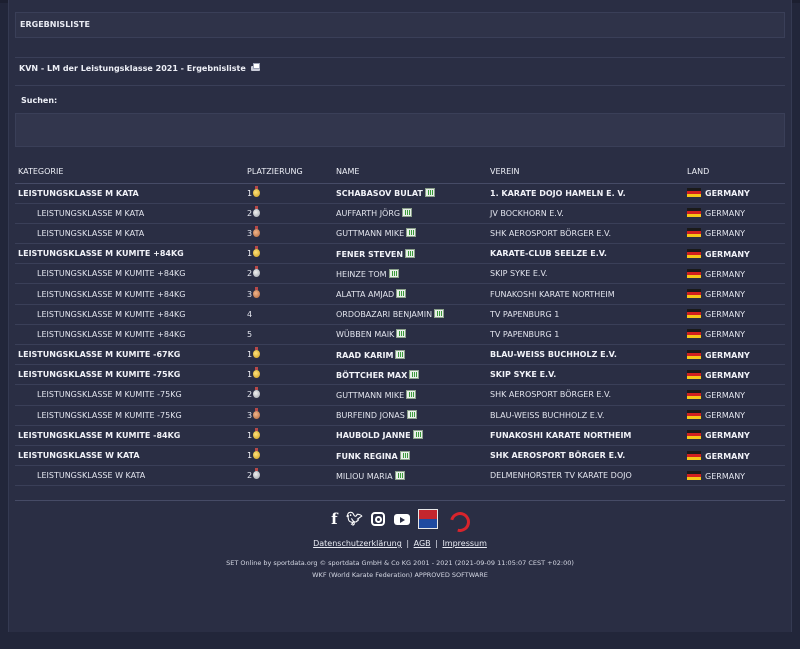  What do you see at coordinates (288, 314) in the screenshot?
I see `placement-cell: 4` at bounding box center [288, 314].